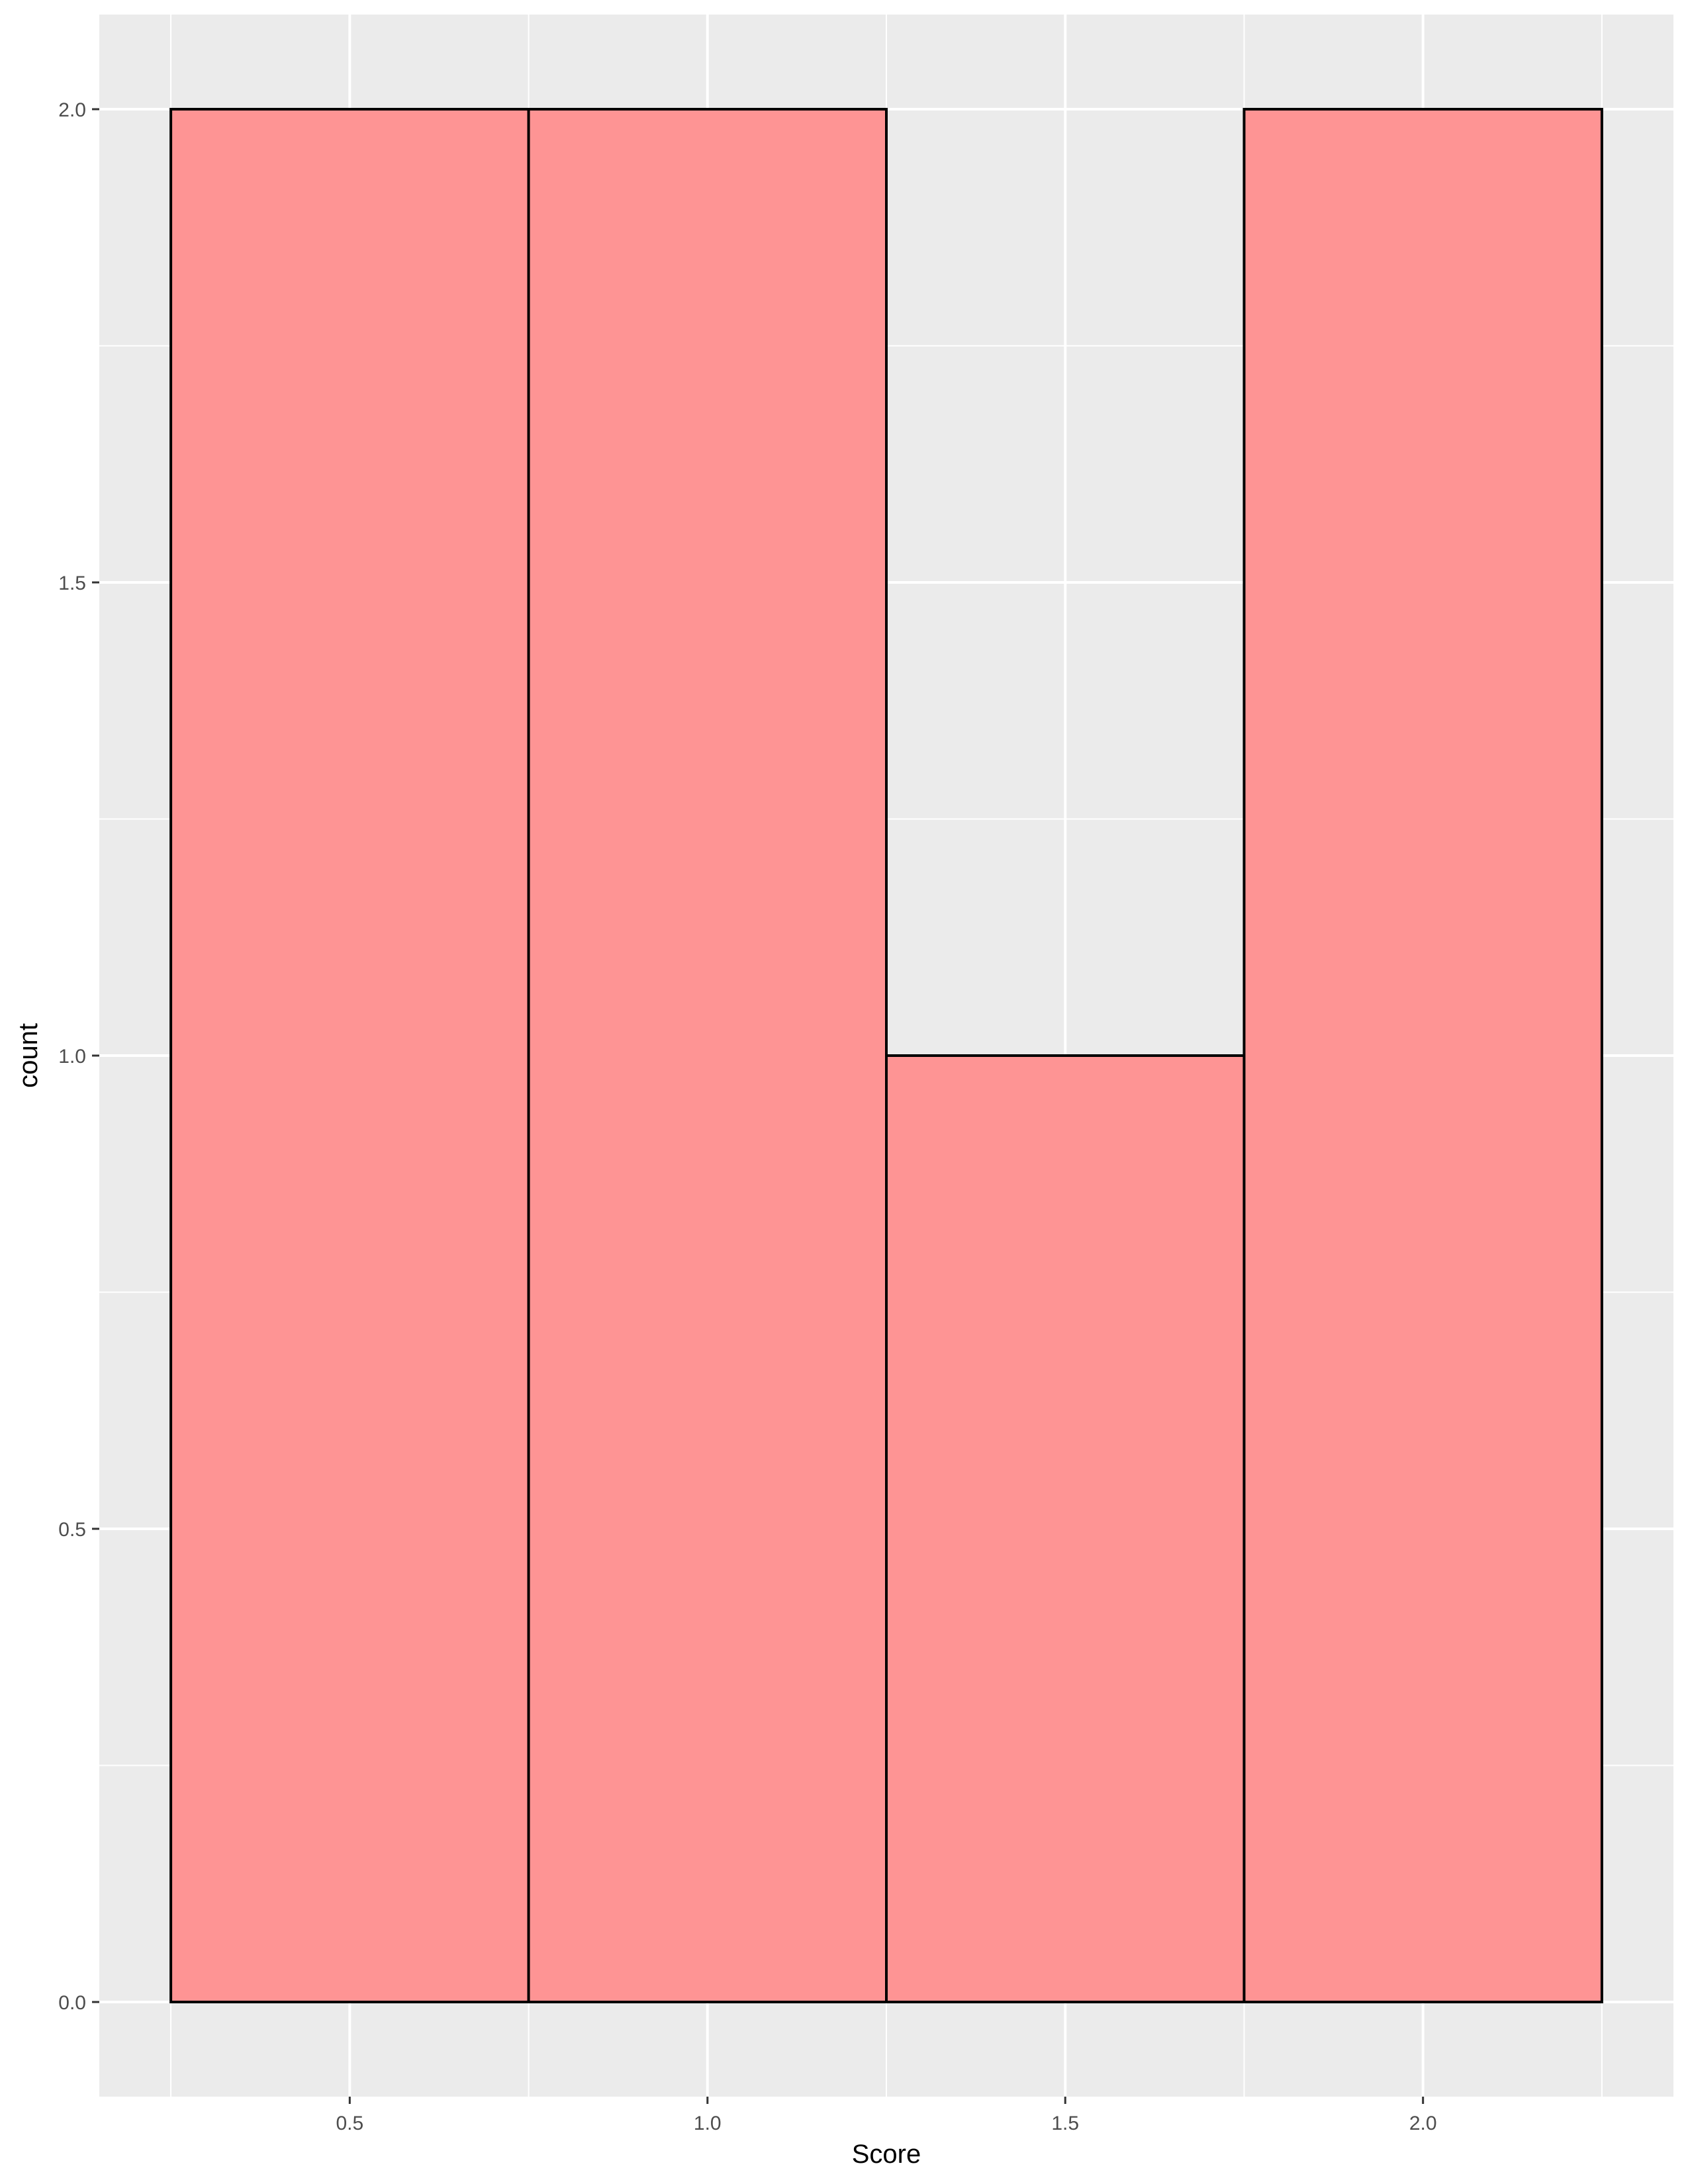 The image size is (1688, 2184). I want to click on y-tick-label: 1.0, so click(72, 1057).